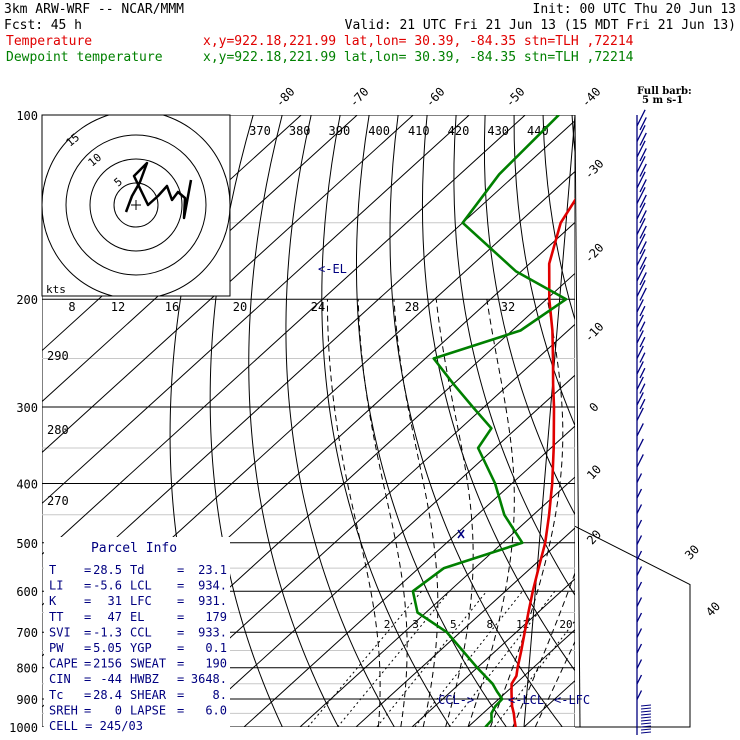 The height and width of the screenshot is (740, 740). I want to click on right-temp-label: 10, so click(594, 472).